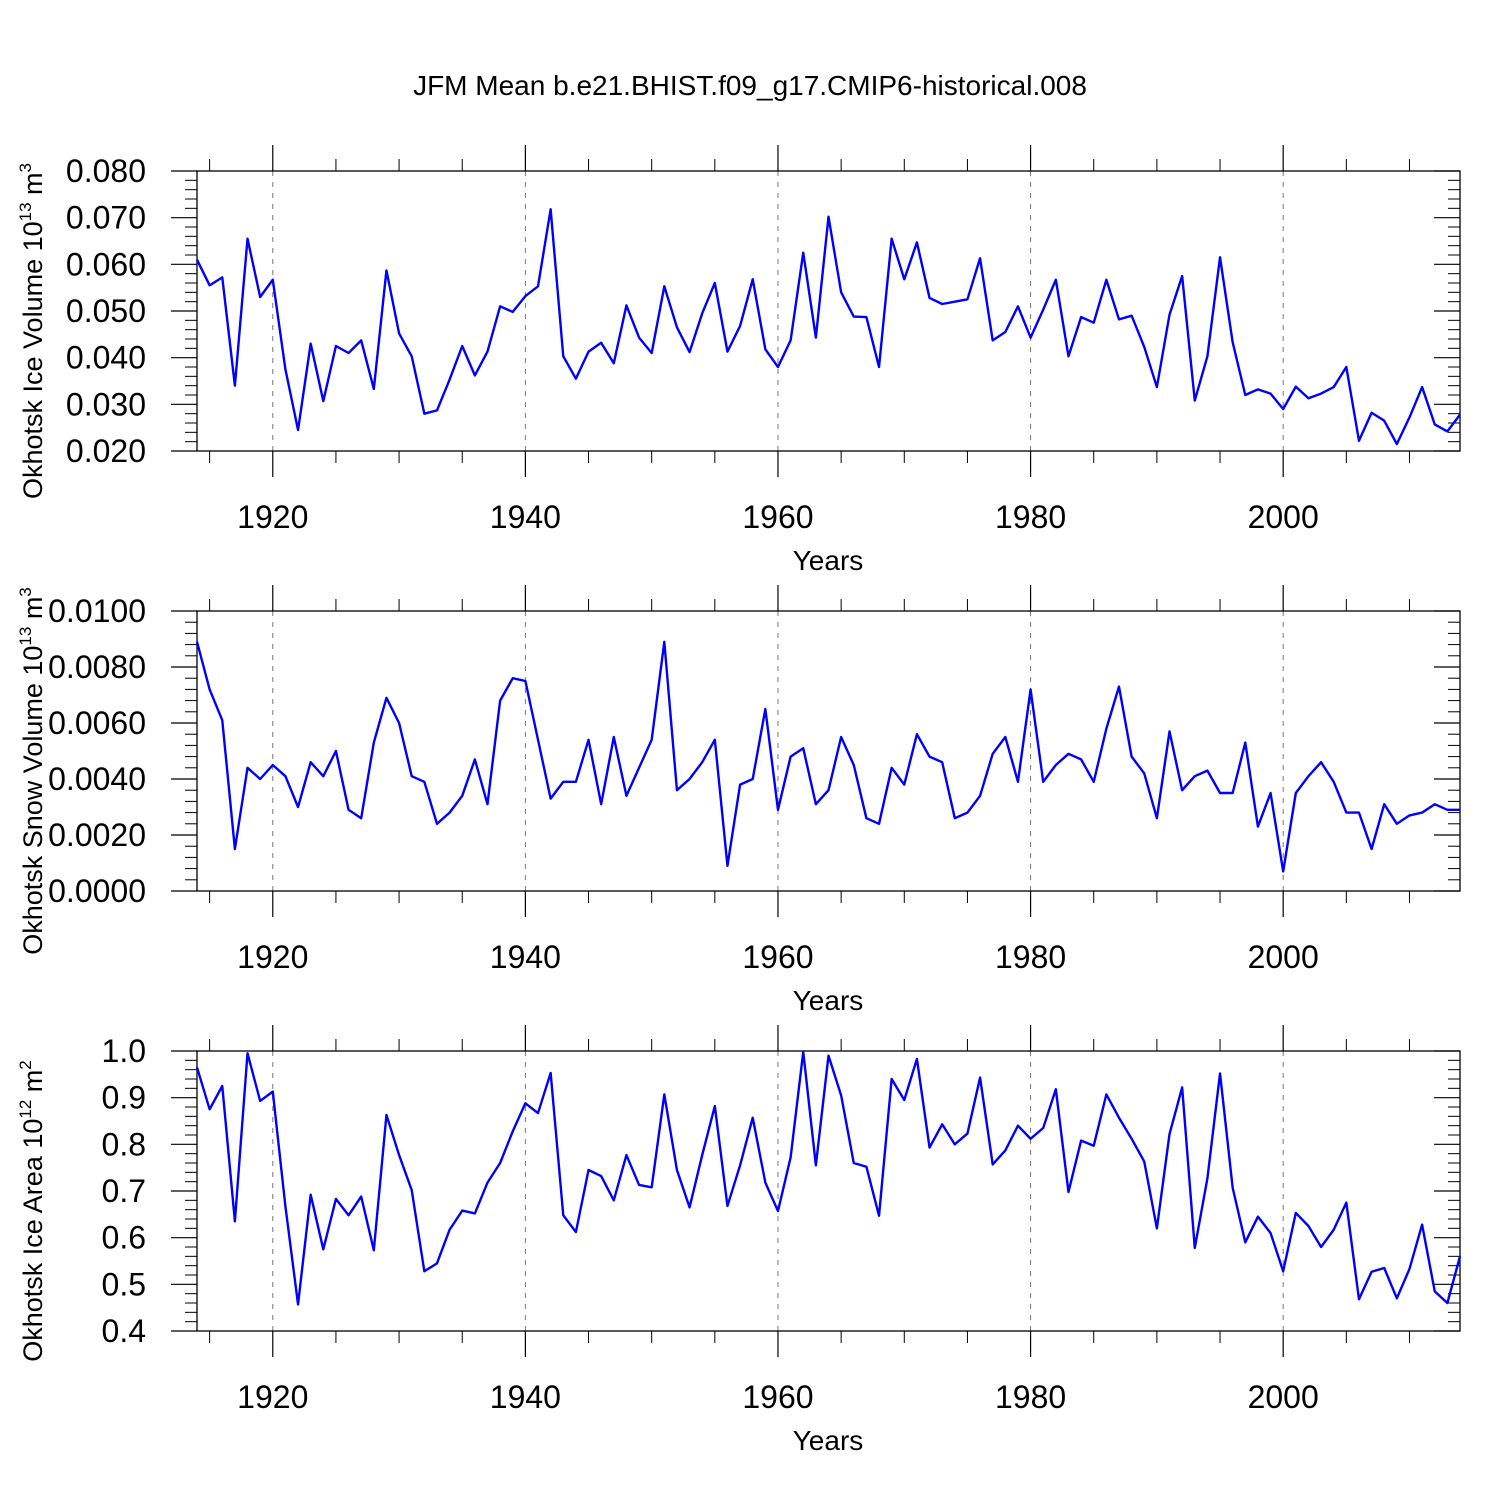 This screenshot has height=1500, width=1500. I want to click on y-tick-label: 0.4, so click(124, 1331).